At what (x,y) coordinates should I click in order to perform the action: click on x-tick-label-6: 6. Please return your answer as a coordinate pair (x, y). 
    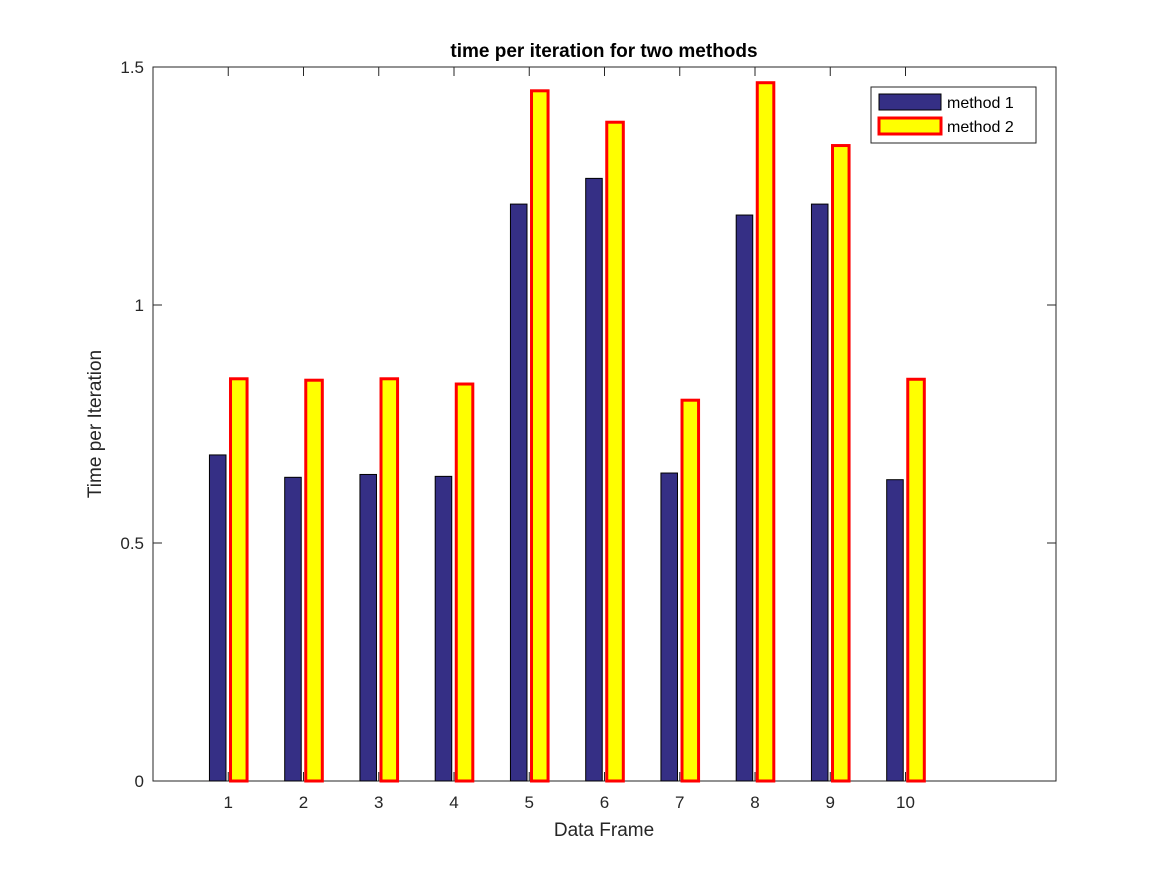
    Looking at the image, I should click on (604, 802).